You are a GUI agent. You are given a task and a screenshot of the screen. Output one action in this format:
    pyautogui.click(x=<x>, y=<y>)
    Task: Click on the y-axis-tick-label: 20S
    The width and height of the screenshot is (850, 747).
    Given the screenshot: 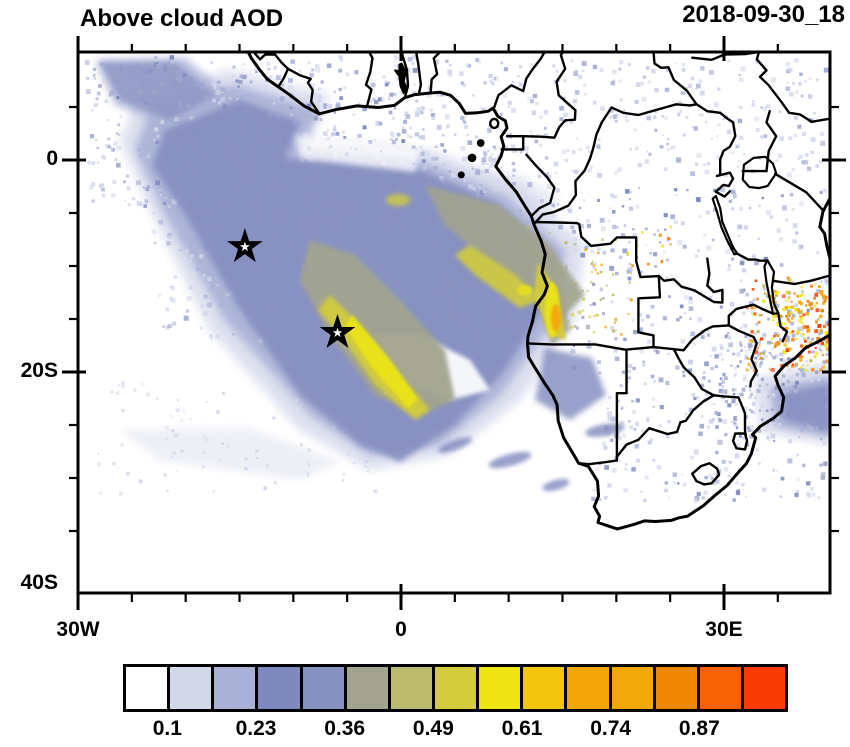 What is the action you would take?
    pyautogui.click(x=39, y=370)
    